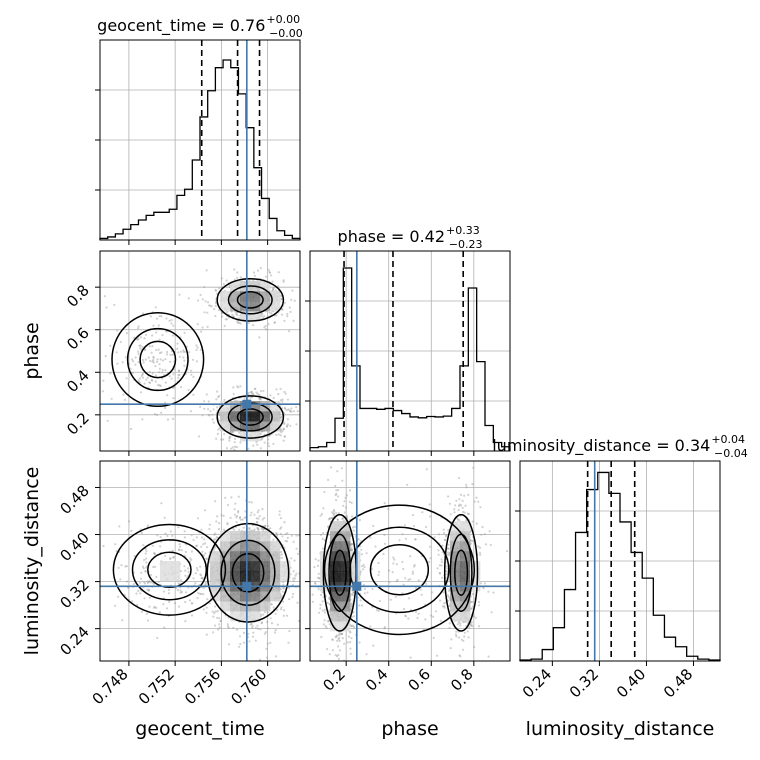  I want to click on tick-label-luminosity-distance: 0.24, so click(74, 641).